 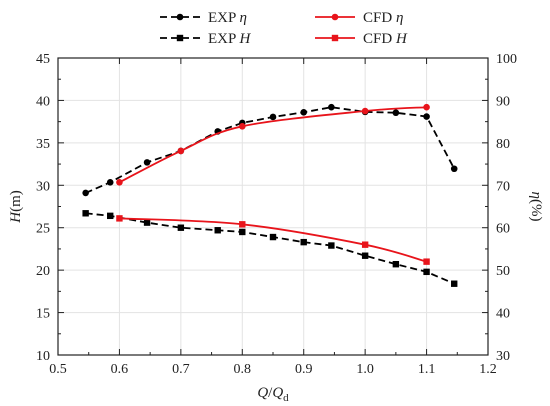 I want to click on y-left-tick-label: 40, so click(x=43, y=101).